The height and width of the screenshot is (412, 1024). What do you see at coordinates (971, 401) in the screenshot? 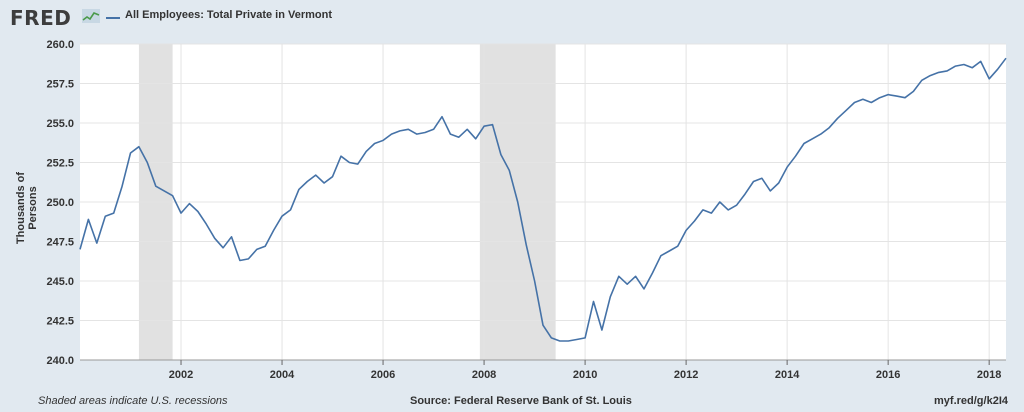
I see `short-url-link: myf.red/g/k2I4` at bounding box center [971, 401].